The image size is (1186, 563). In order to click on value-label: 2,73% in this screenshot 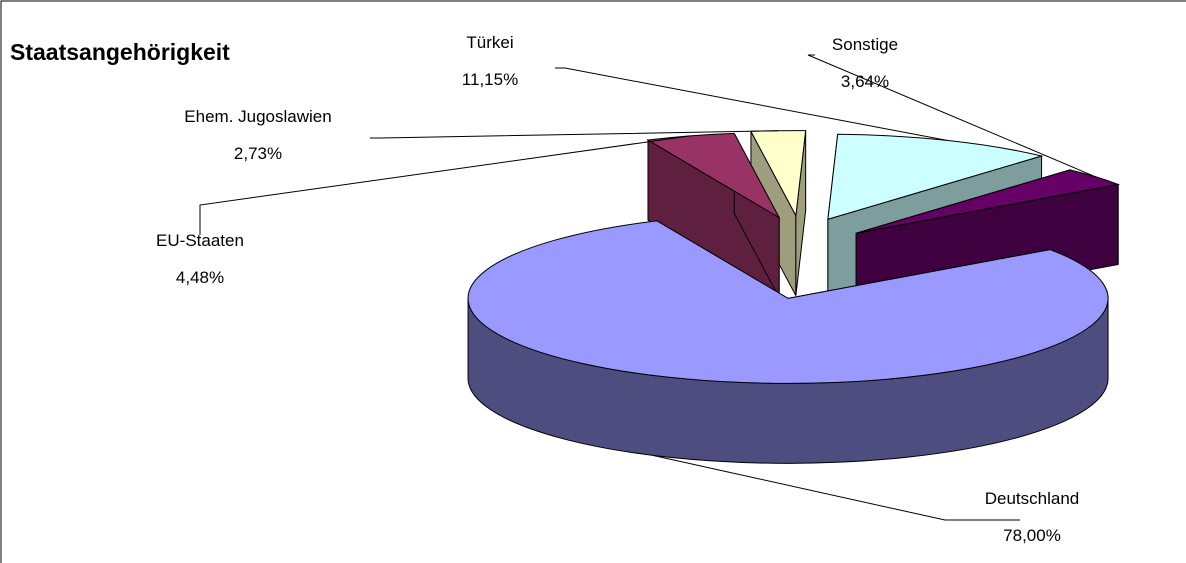, I will do `click(258, 153)`.